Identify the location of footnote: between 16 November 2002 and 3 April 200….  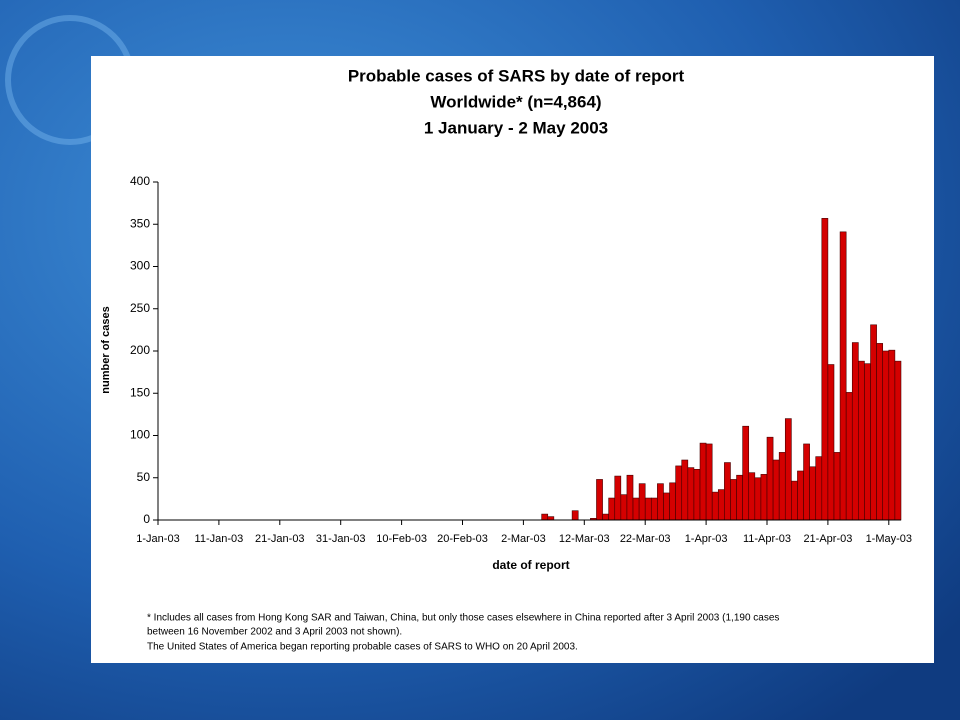
(274, 632).